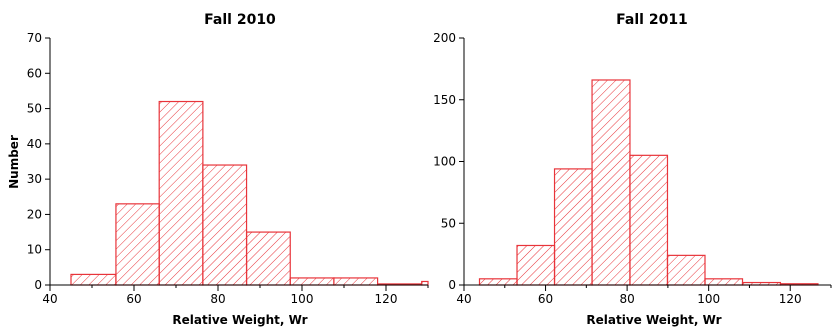 This screenshot has height=329, width=833. Describe the element at coordinates (652, 20) in the screenshot. I see `chart-title: Fall 2011` at that location.